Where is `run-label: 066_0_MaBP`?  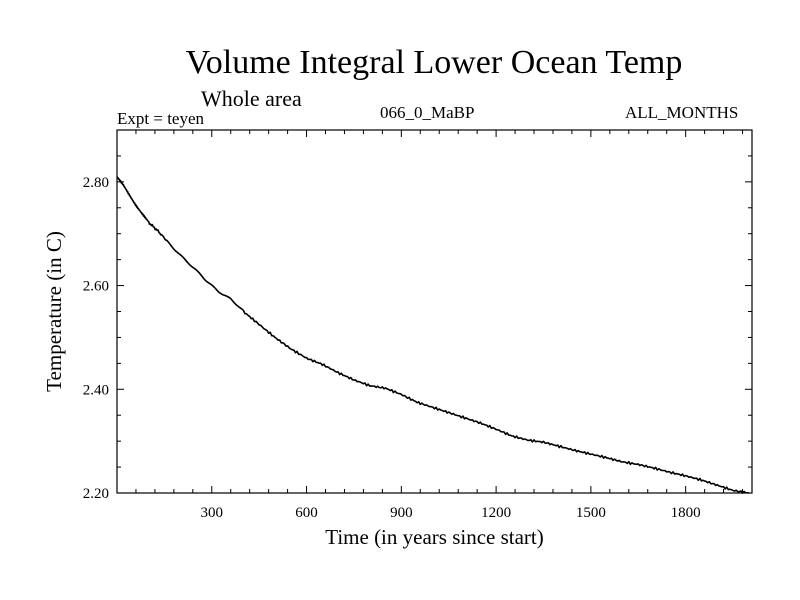 run-label: 066_0_MaBP is located at coordinates (427, 112).